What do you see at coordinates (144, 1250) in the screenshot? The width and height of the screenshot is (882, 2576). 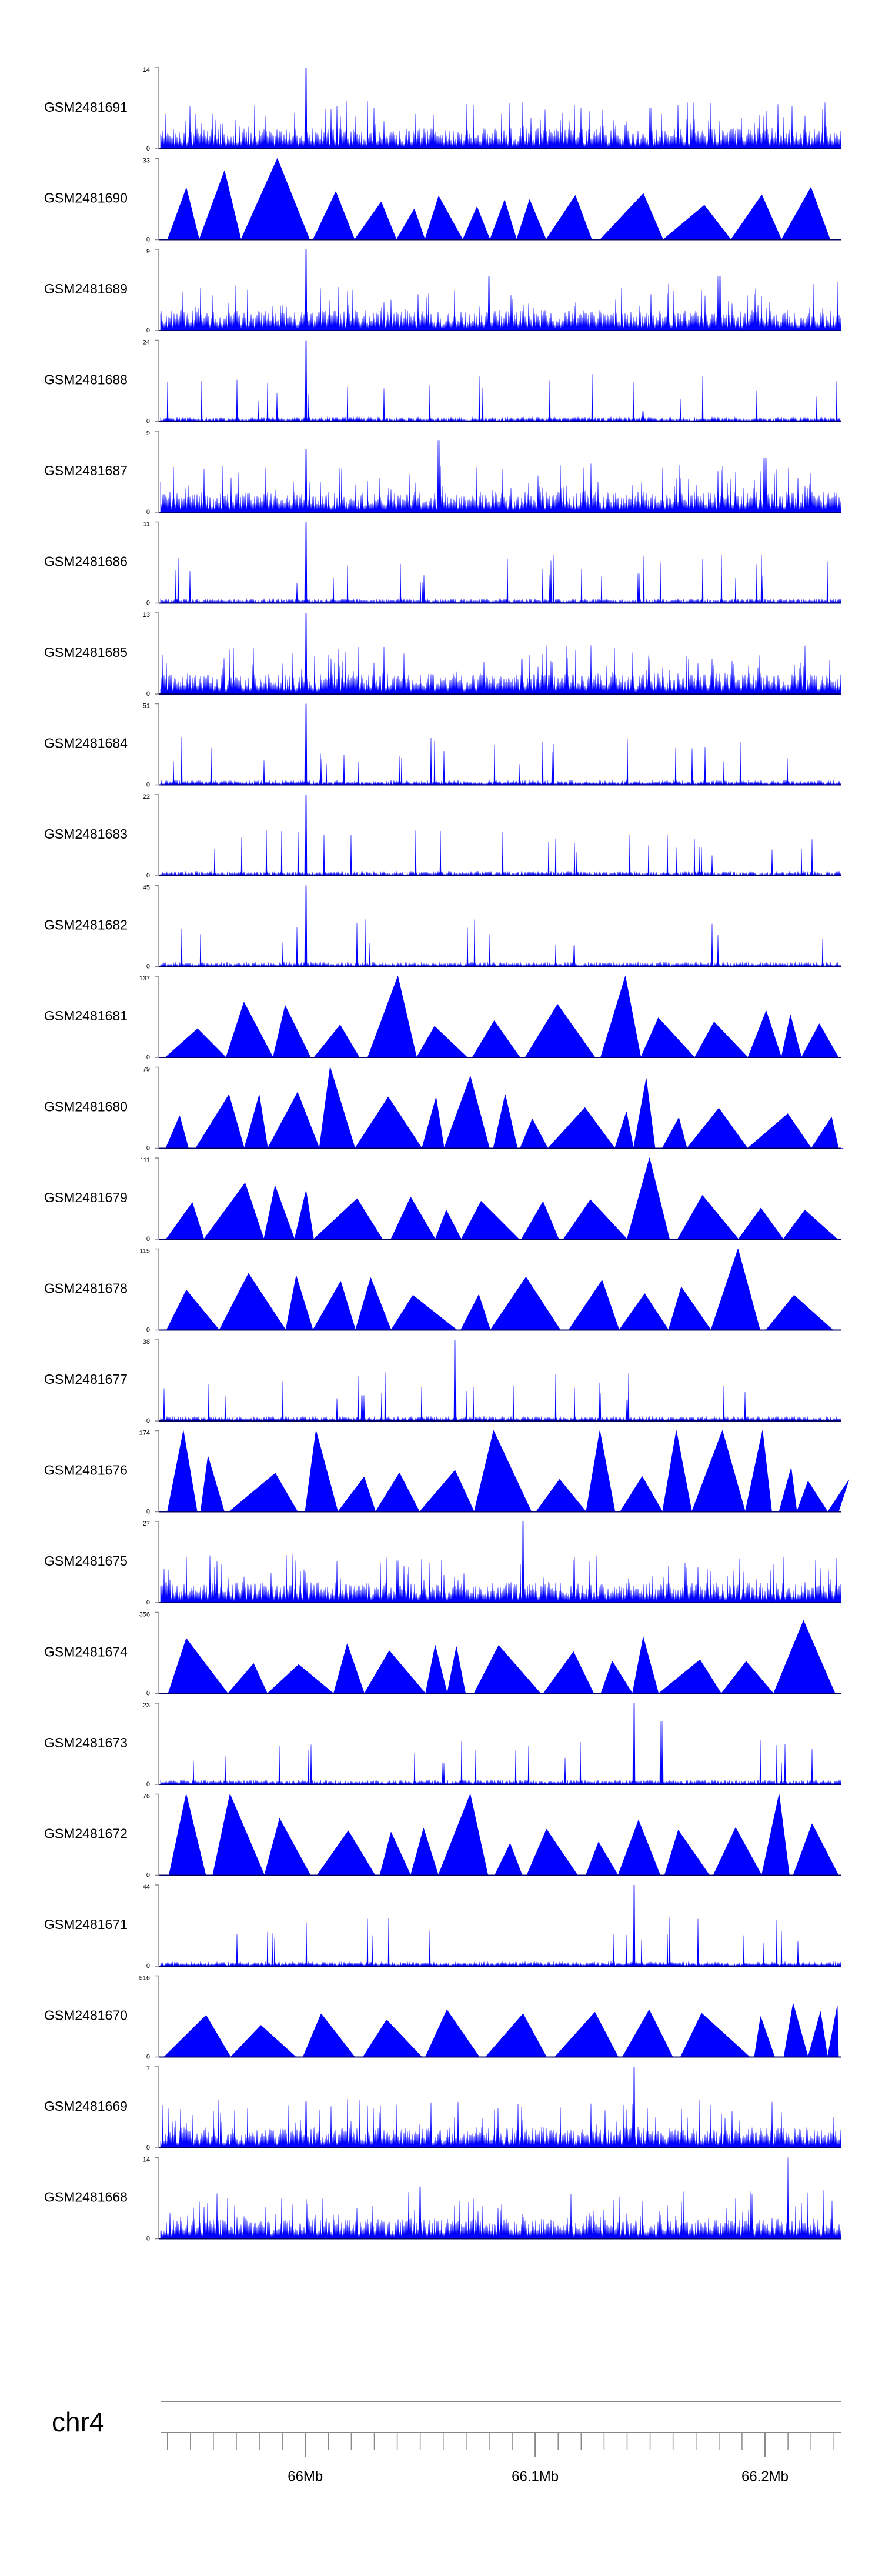 I see `track-max-label: 115` at bounding box center [144, 1250].